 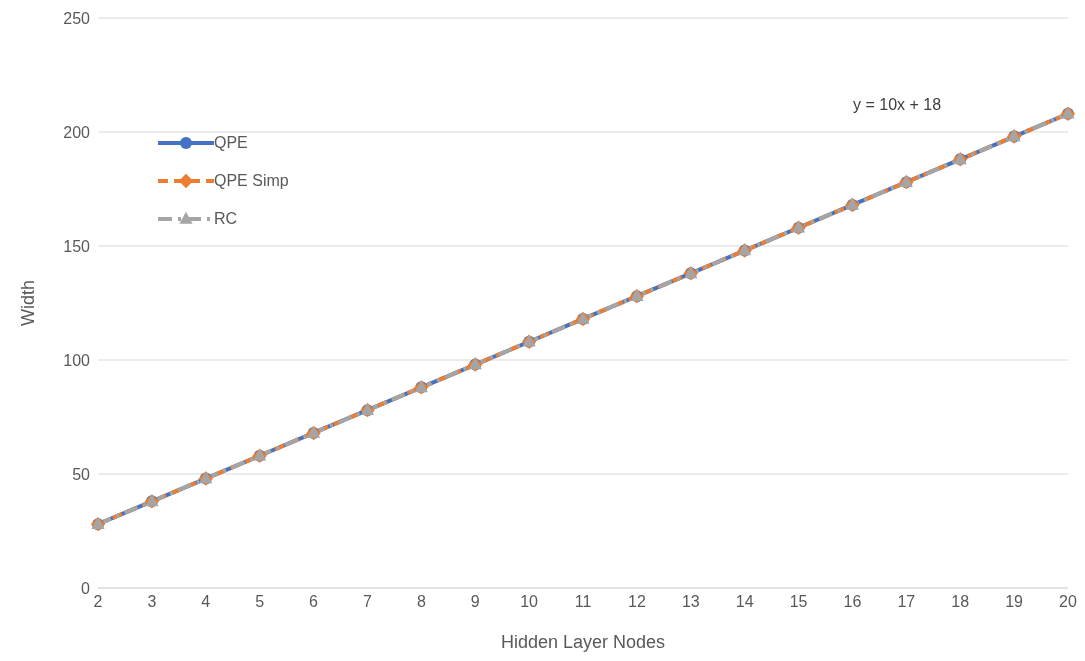 What do you see at coordinates (231, 143) in the screenshot?
I see `legend-label: QPE` at bounding box center [231, 143].